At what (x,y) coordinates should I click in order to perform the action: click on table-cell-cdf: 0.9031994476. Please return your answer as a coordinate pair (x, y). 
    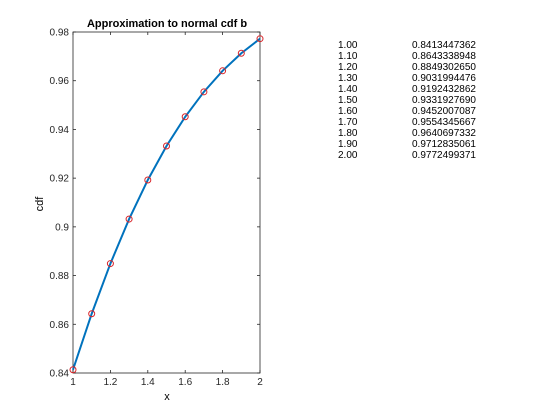
    Looking at the image, I should click on (444, 78).